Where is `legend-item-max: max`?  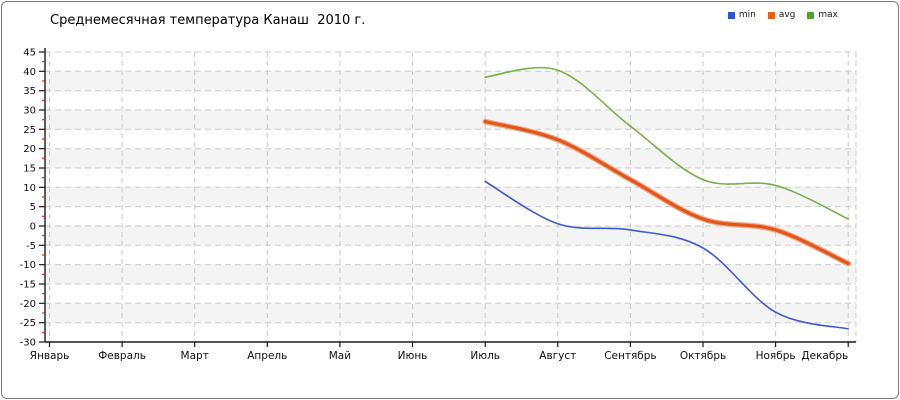 legend-item-max: max is located at coordinates (822, 15).